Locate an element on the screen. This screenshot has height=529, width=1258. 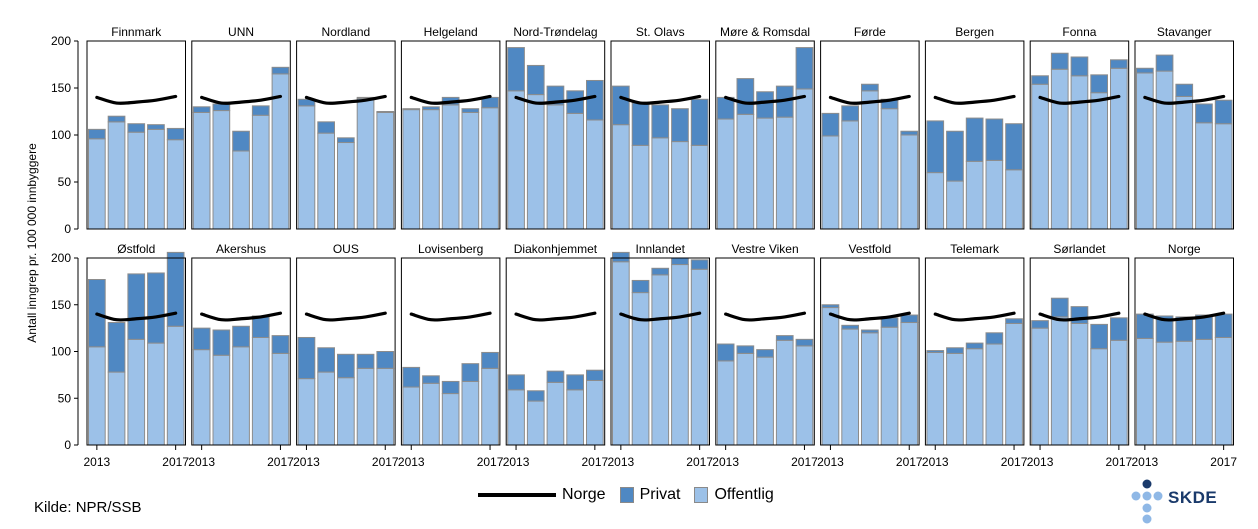
panel-title: St. Olavs is located at coordinates (660, 32).